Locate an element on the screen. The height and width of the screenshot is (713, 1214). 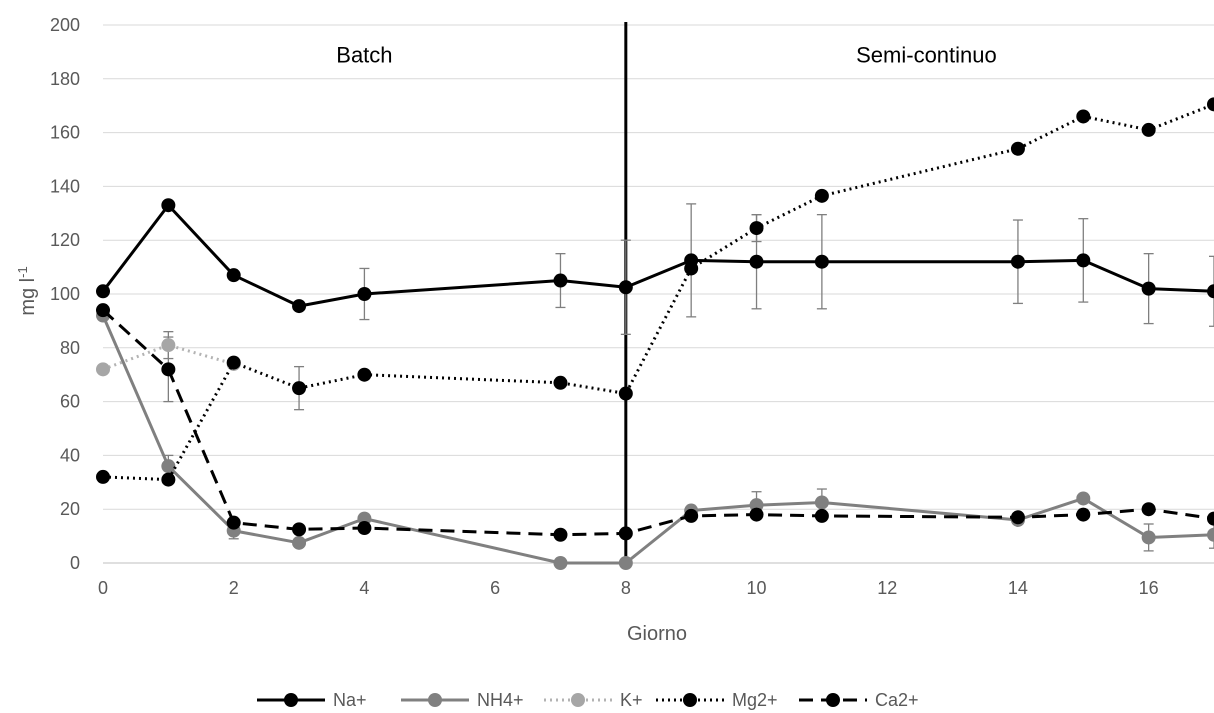
y-axis-title: mg l-1 is located at coordinates (27, 290).